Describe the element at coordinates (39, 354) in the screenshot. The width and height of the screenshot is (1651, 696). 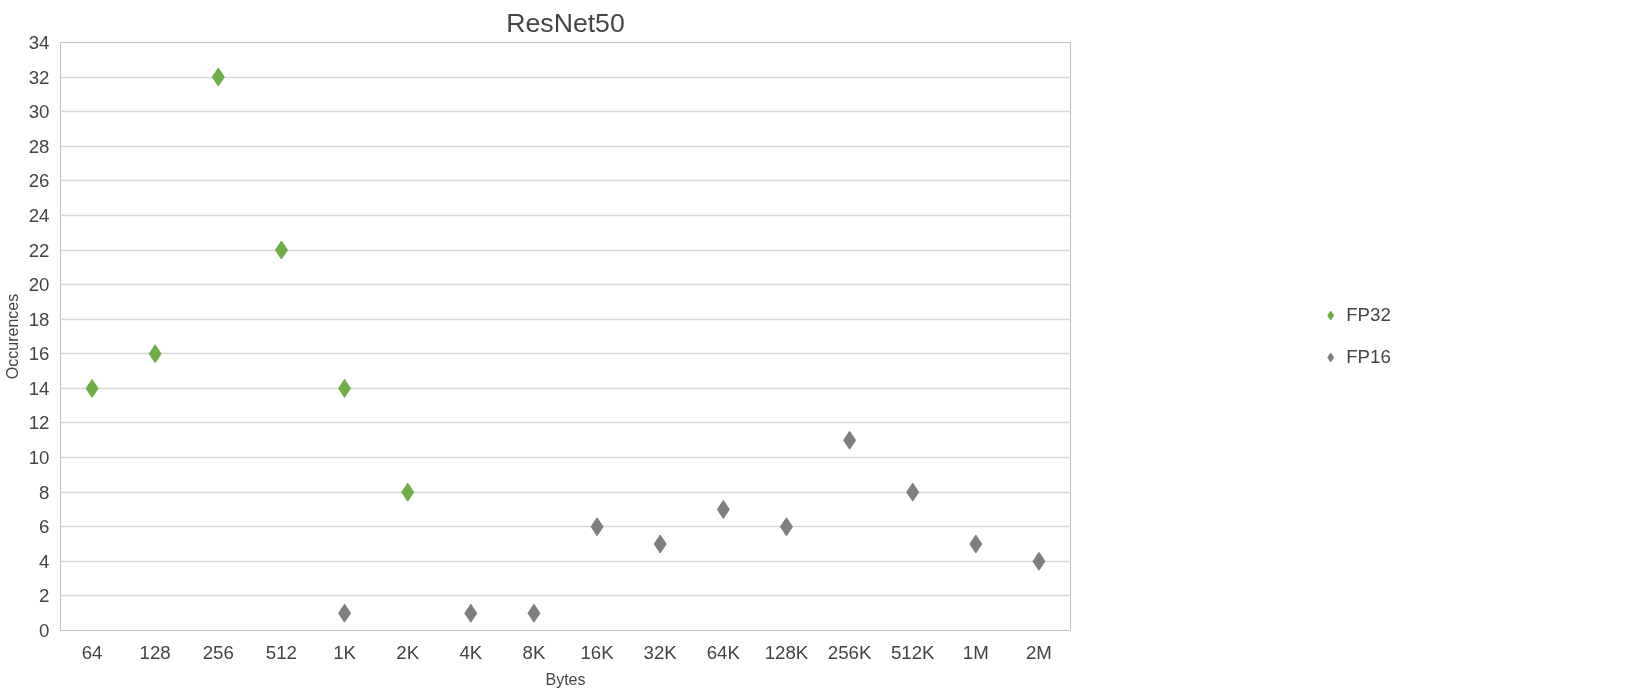
I see `y-tick-label: 16` at that location.